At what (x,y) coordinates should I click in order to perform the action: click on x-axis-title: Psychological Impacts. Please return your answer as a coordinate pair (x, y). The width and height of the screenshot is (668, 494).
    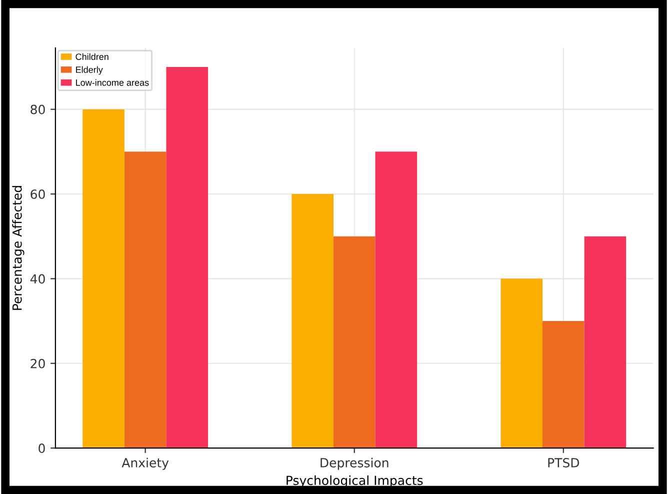
    Looking at the image, I should click on (354, 481).